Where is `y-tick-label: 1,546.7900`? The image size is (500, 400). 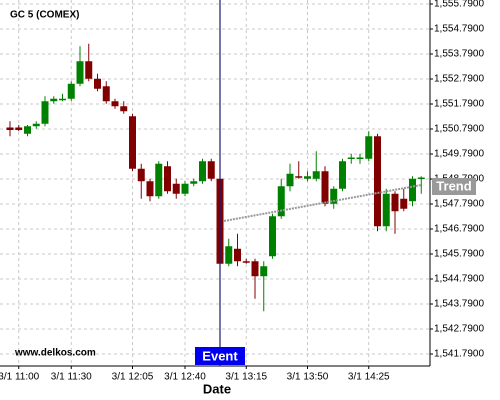 y-tick-label: 1,546.7900 is located at coordinates (459, 229).